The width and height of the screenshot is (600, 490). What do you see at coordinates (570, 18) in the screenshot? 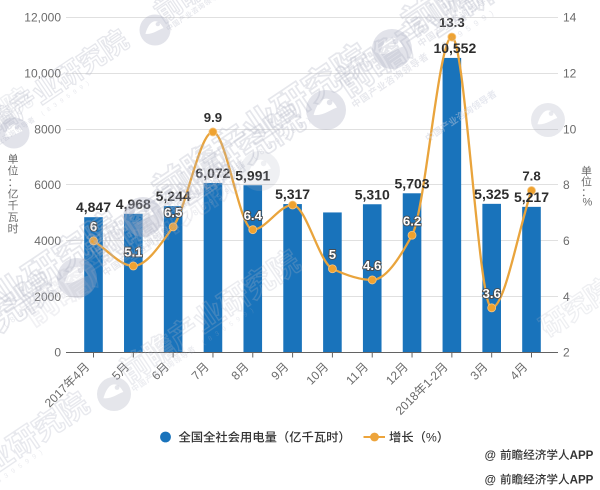
I see `svg-text: 14` at bounding box center [570, 18].